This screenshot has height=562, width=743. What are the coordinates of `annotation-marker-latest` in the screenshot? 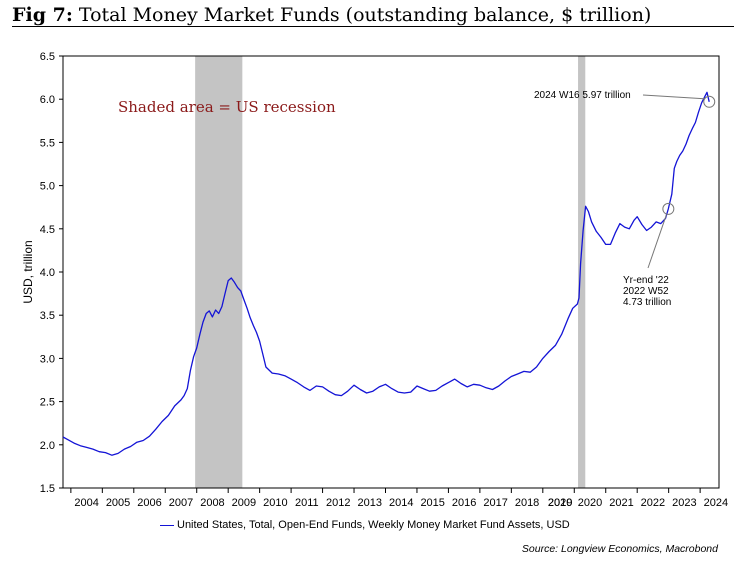 It's located at (709, 101).